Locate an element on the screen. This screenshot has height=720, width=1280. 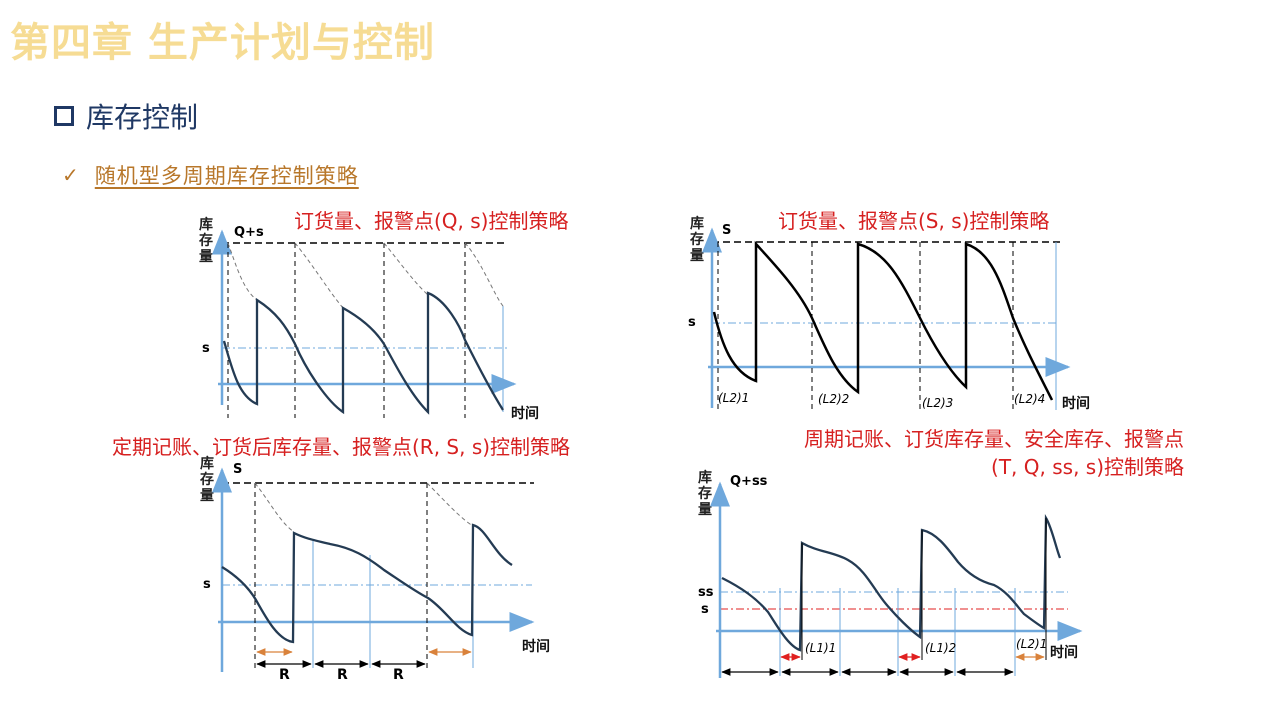
diagram-q-s: 订货量、报警点(Q, s)控制策略 库存量 Q+s s 时间 is located at coordinates (383, 315).